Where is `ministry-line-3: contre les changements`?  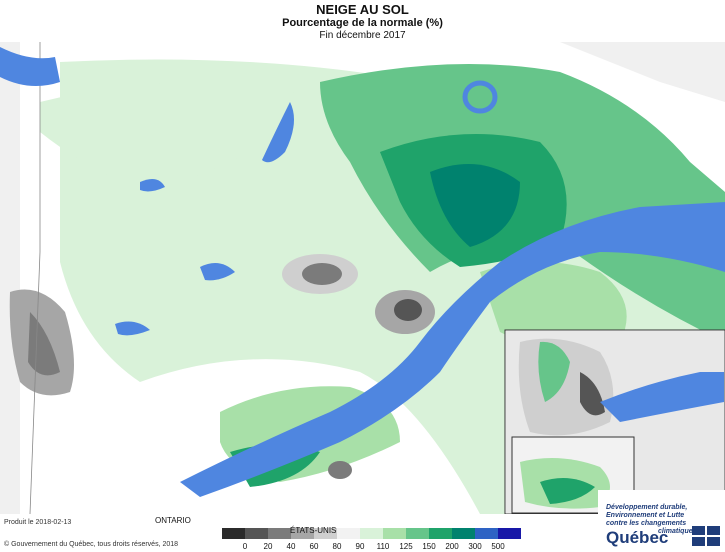 ministry-line-3: contre les changements is located at coordinates (646, 523).